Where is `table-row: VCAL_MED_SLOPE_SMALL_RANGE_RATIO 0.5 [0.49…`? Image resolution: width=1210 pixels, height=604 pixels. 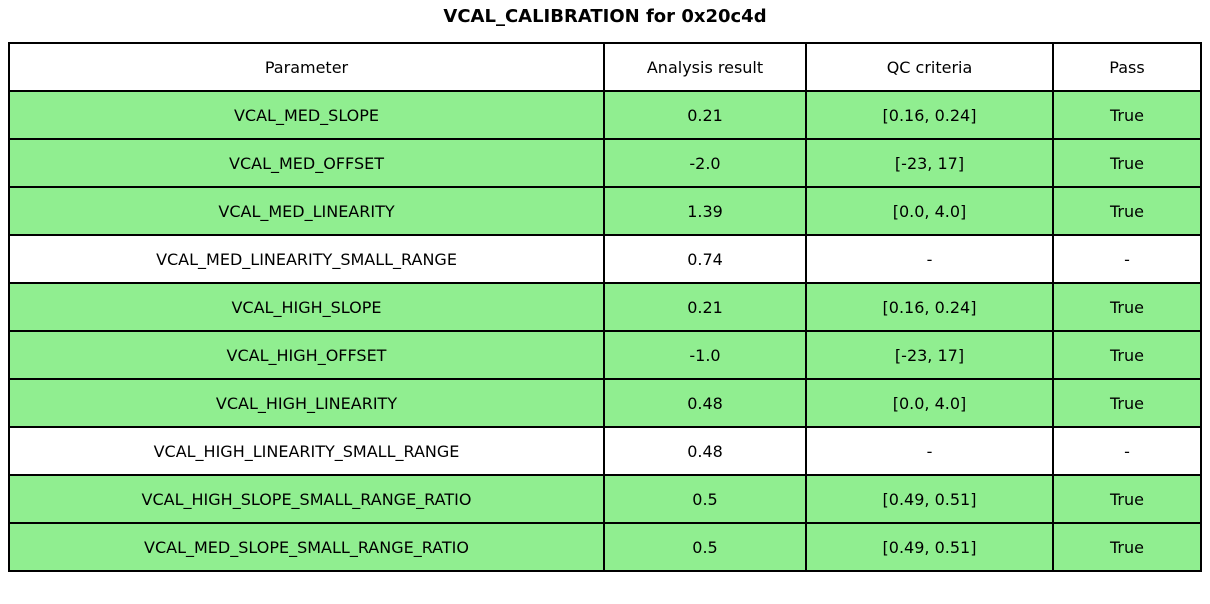 table-row: VCAL_MED_SLOPE_SMALL_RANGE_RATIO 0.5 [0.49… is located at coordinates (605, 547).